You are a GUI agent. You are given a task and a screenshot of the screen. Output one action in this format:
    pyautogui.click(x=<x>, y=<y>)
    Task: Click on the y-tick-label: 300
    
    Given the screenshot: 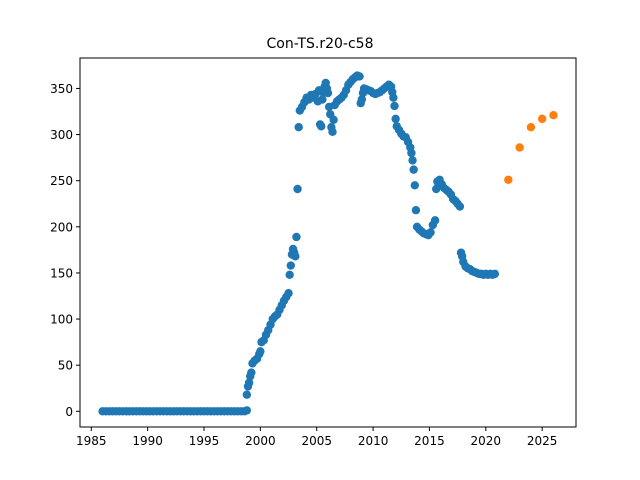 What is the action you would take?
    pyautogui.click(x=61, y=135)
    